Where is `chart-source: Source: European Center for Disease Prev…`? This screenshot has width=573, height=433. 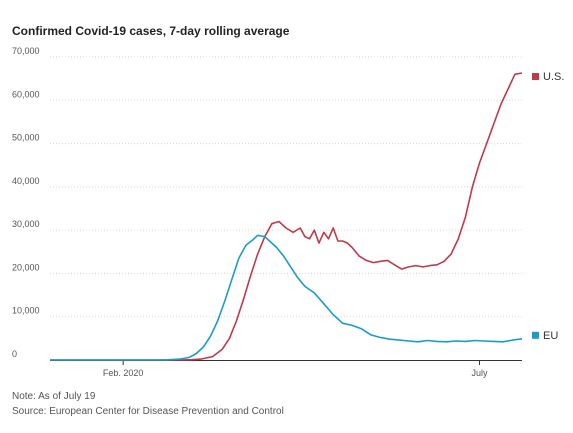 chart-source: Source: European Center for Disease Prev… is located at coordinates (148, 411).